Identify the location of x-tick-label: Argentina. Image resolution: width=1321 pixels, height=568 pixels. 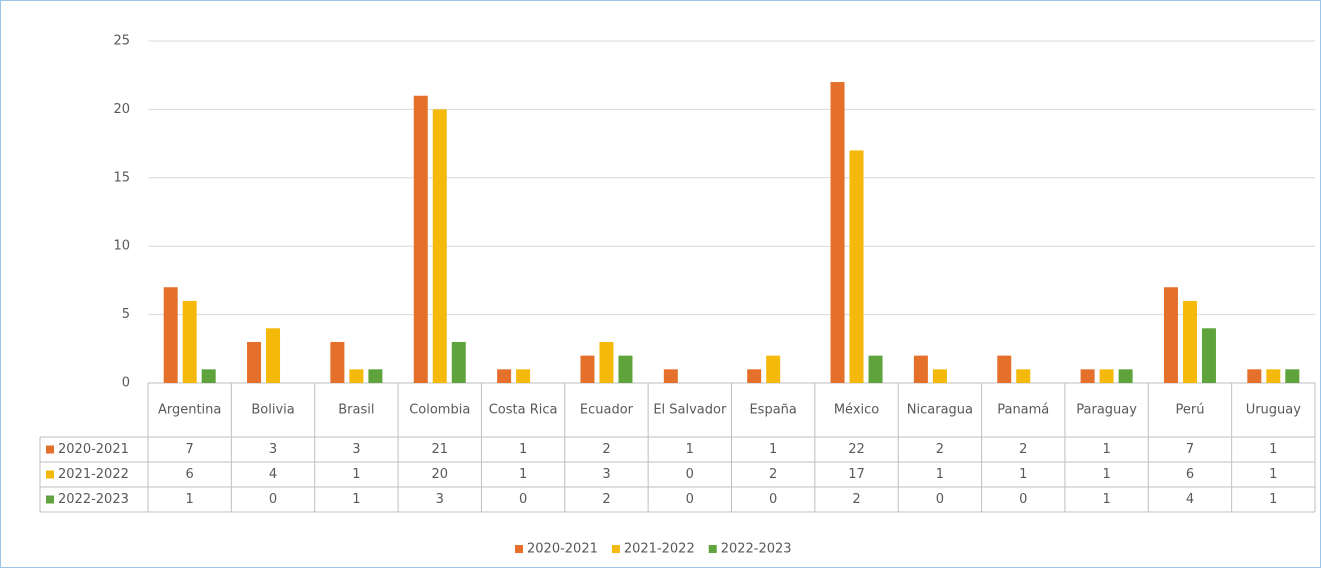
(189, 410).